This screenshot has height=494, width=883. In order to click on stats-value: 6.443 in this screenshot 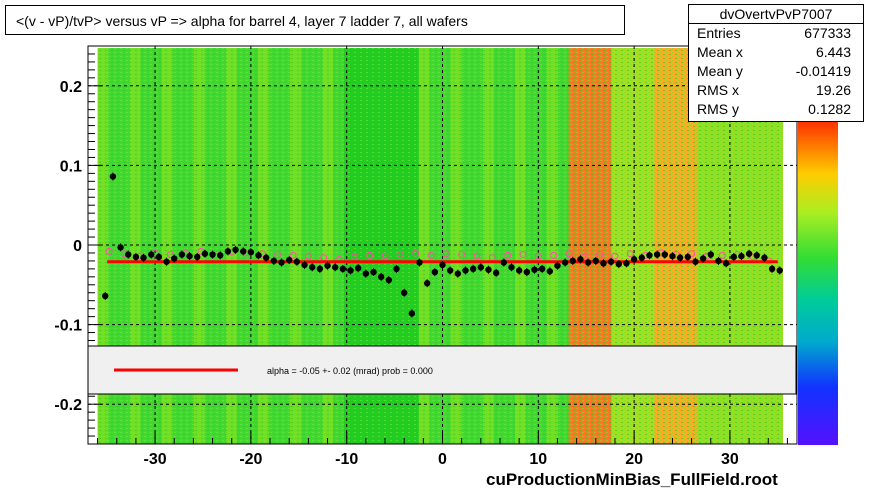, I will do `click(833, 52)`.